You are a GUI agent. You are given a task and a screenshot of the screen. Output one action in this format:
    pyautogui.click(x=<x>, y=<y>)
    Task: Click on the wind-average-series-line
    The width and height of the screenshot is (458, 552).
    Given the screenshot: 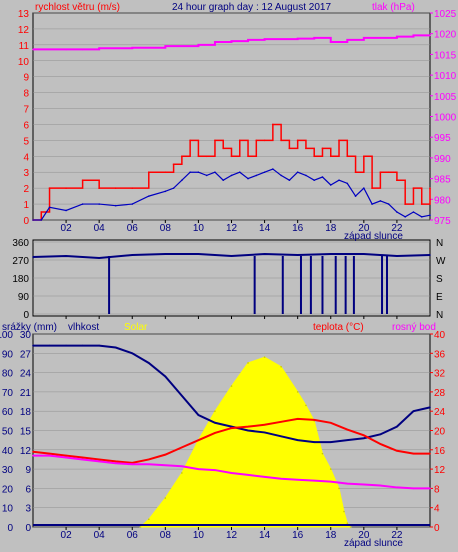 What is the action you would take?
    pyautogui.click(x=232, y=194)
    